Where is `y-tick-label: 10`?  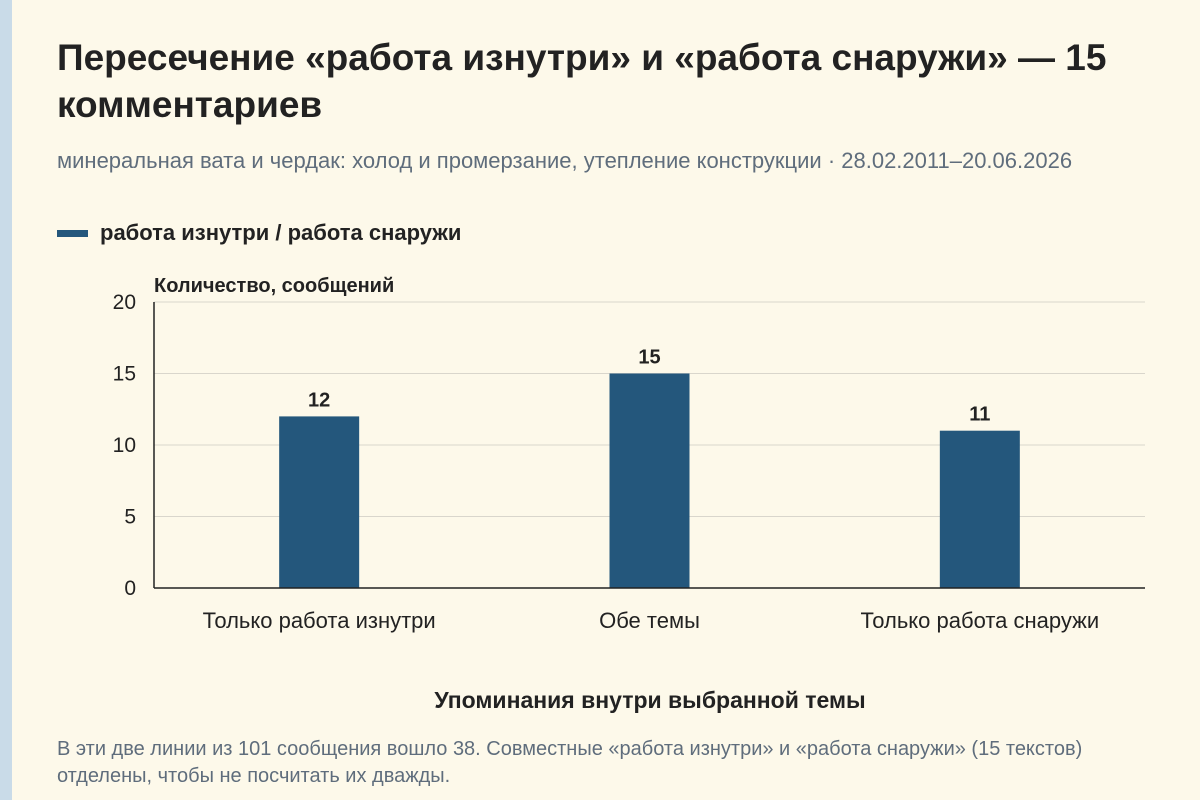 y-tick-label: 10 is located at coordinates (124, 445).